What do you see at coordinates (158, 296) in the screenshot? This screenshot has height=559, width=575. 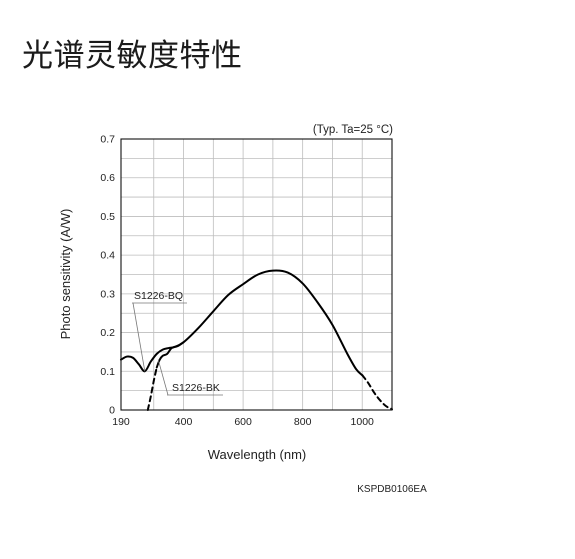 I see `annotation-label-s1226-bq: S1226-BQ` at bounding box center [158, 296].